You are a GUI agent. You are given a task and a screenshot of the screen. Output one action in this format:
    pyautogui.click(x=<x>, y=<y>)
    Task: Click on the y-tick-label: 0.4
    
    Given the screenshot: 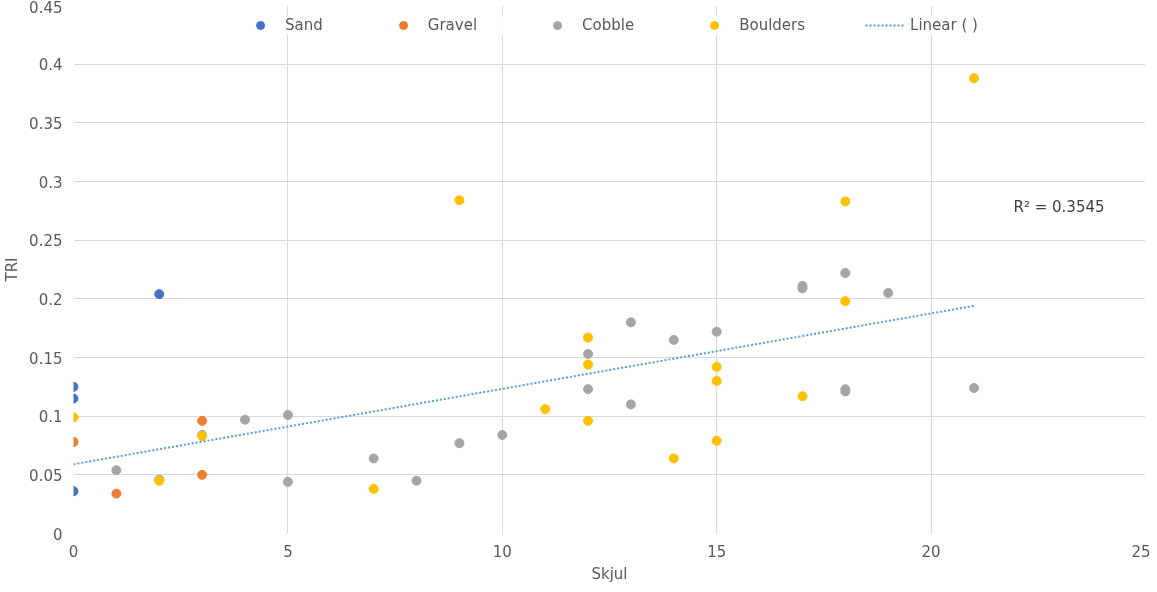 What is the action you would take?
    pyautogui.click(x=50, y=65)
    